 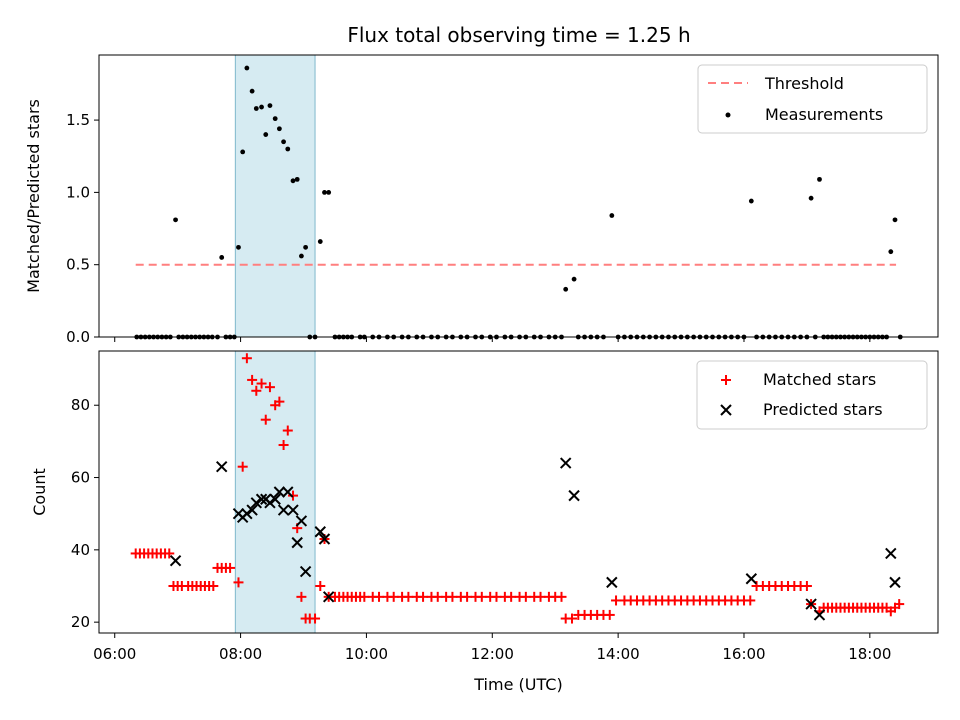 What do you see at coordinates (728, 115) in the screenshot?
I see `legend-measurements-swatch` at bounding box center [728, 115].